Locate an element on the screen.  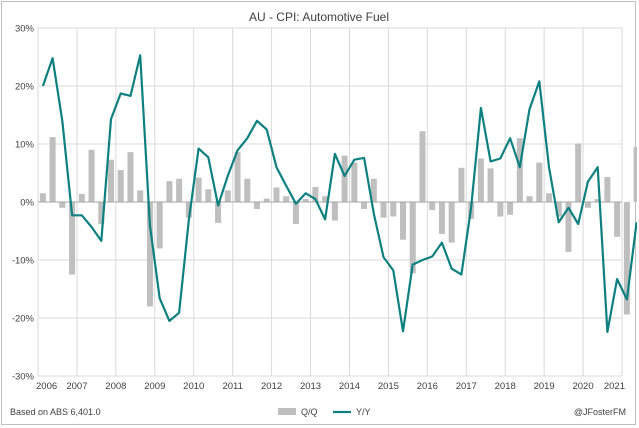
y-tick-label: -20% is located at coordinates (23, 319).